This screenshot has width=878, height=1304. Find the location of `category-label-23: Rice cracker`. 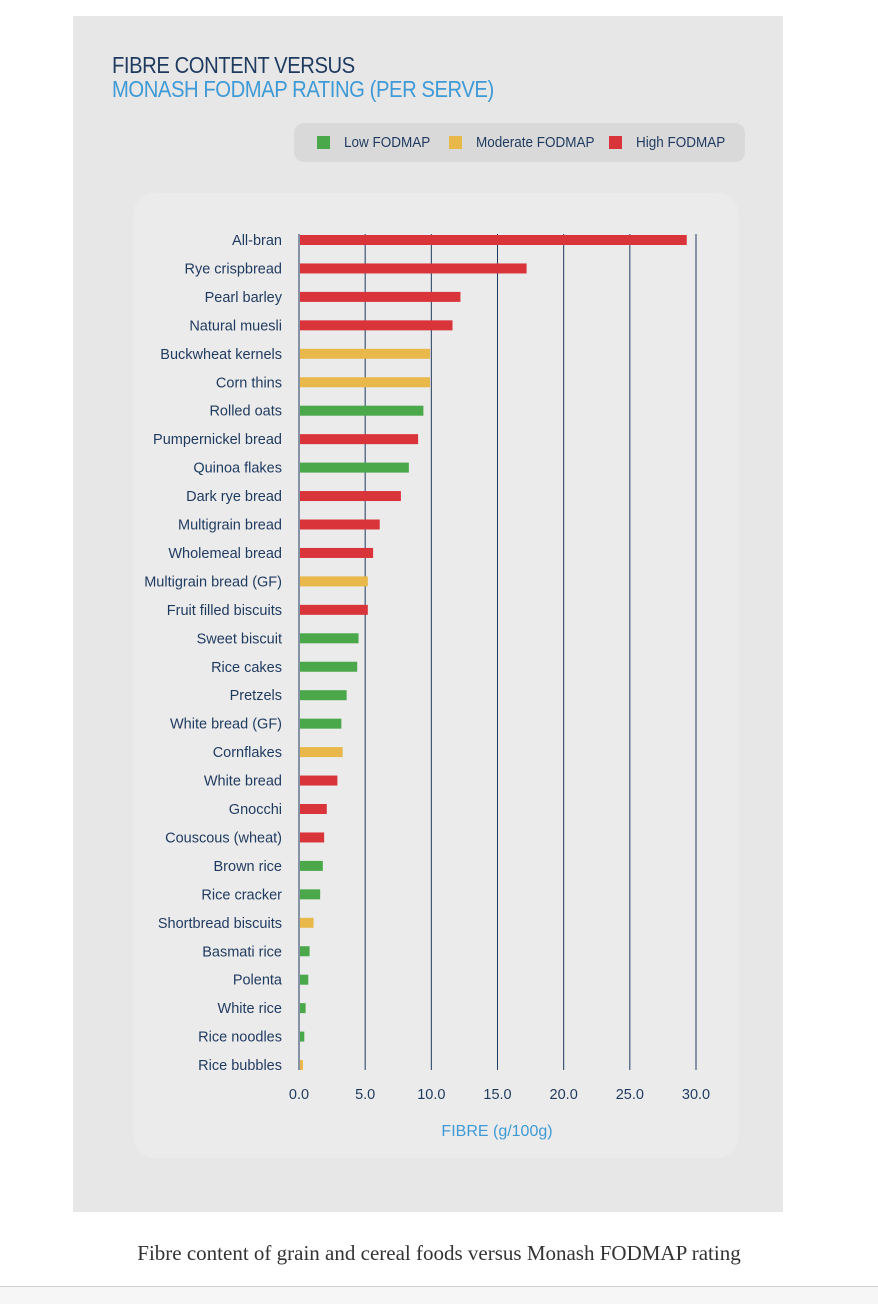

category-label-23: Rice cracker is located at coordinates (241, 895).